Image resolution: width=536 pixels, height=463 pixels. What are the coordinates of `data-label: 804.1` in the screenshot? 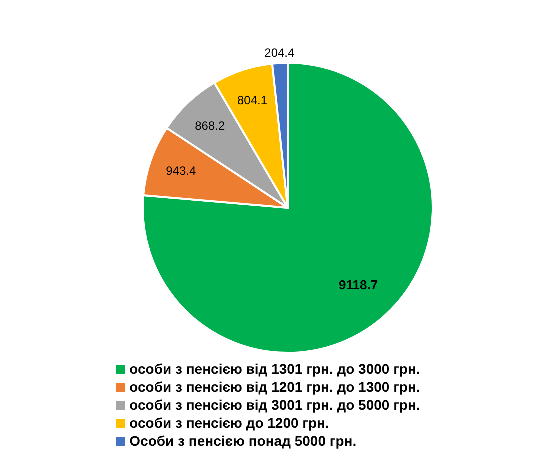 It's located at (252, 101).